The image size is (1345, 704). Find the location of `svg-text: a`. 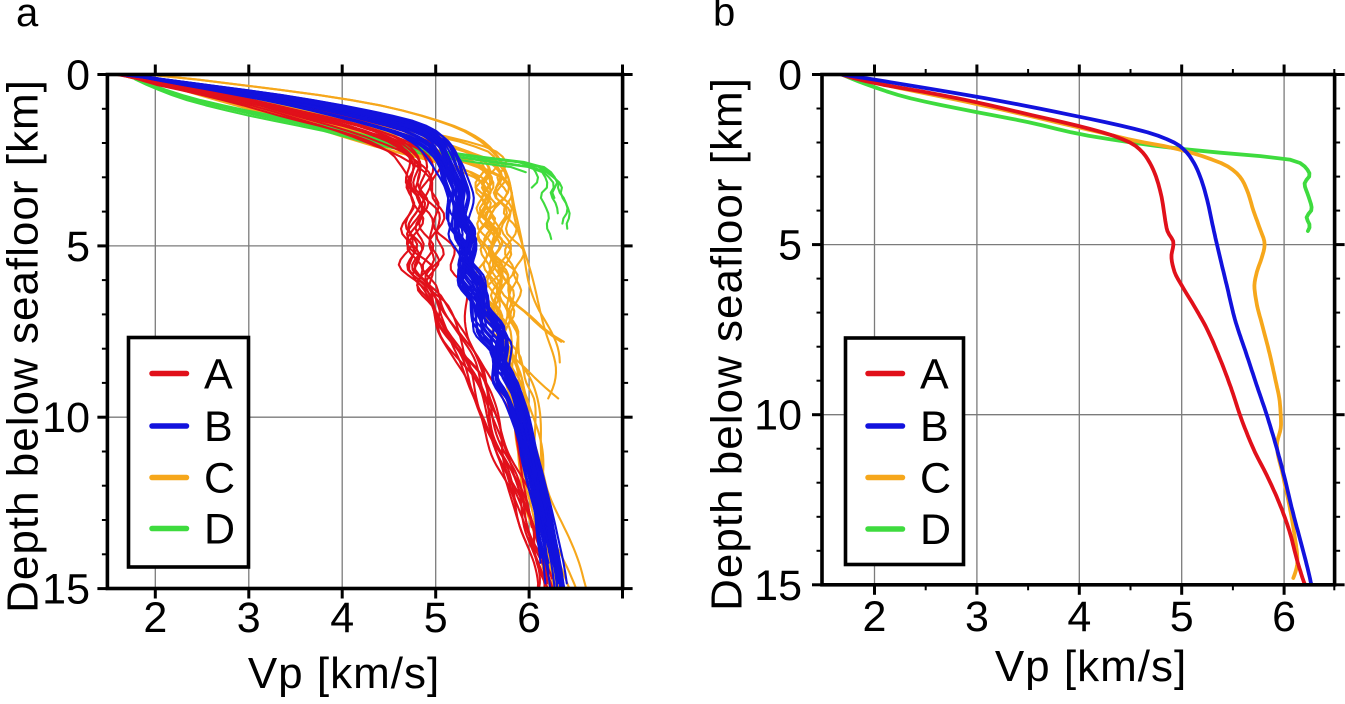

svg-text: a is located at coordinates (27, 17).